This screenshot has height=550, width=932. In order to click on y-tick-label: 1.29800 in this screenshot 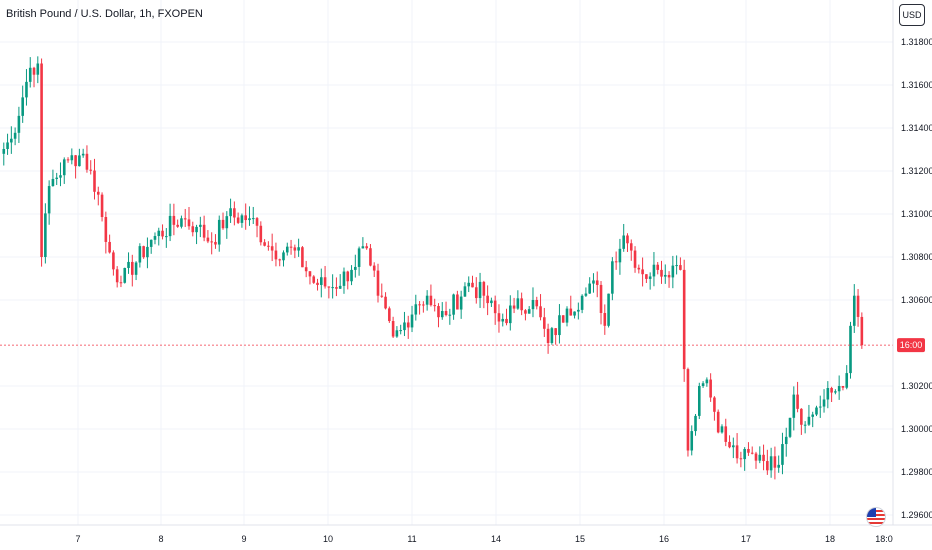, I will do `click(916, 472)`.